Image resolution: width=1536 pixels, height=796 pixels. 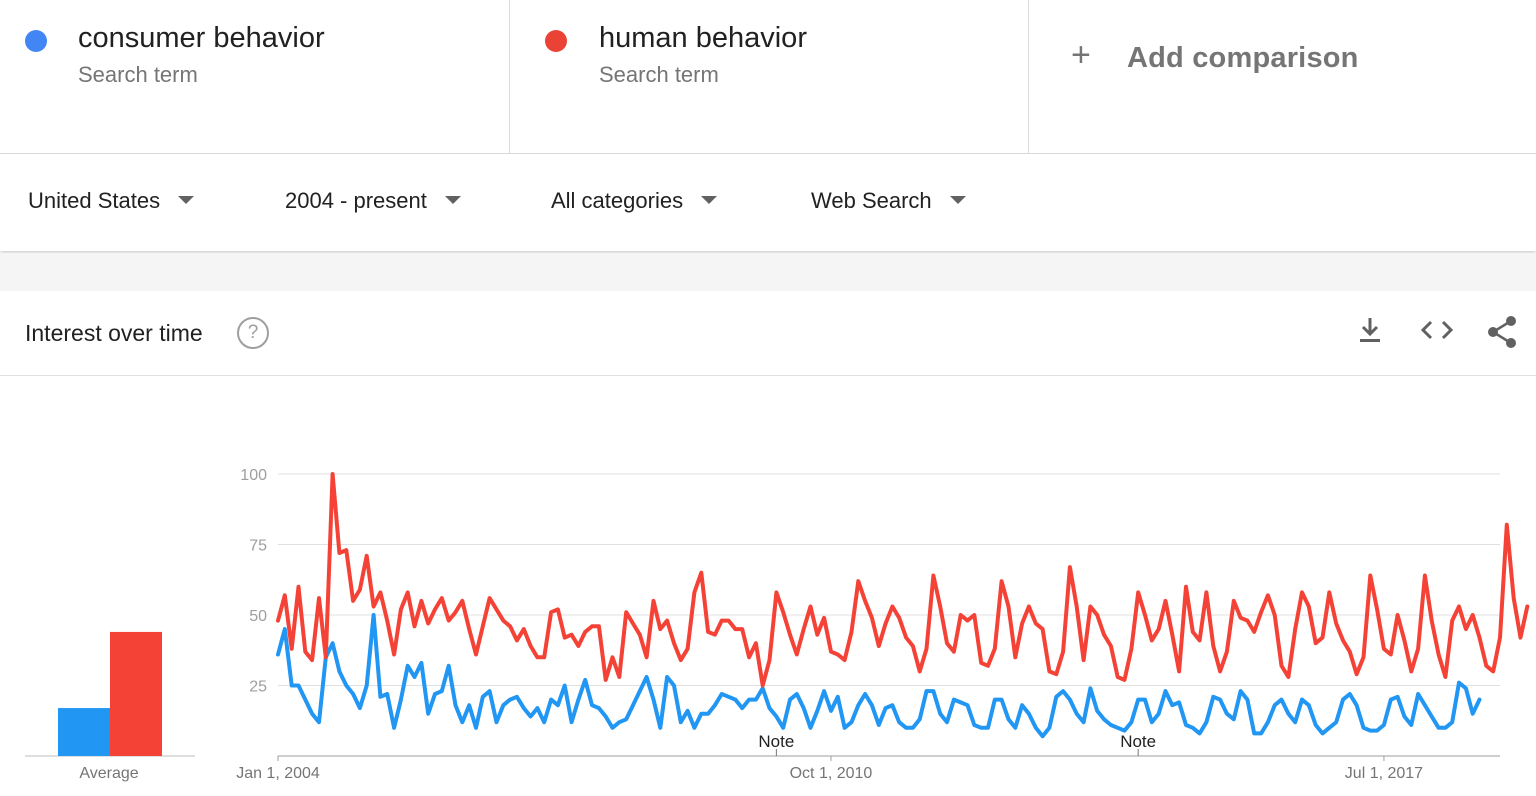 I want to click on category-label: All categories, so click(x=617, y=200).